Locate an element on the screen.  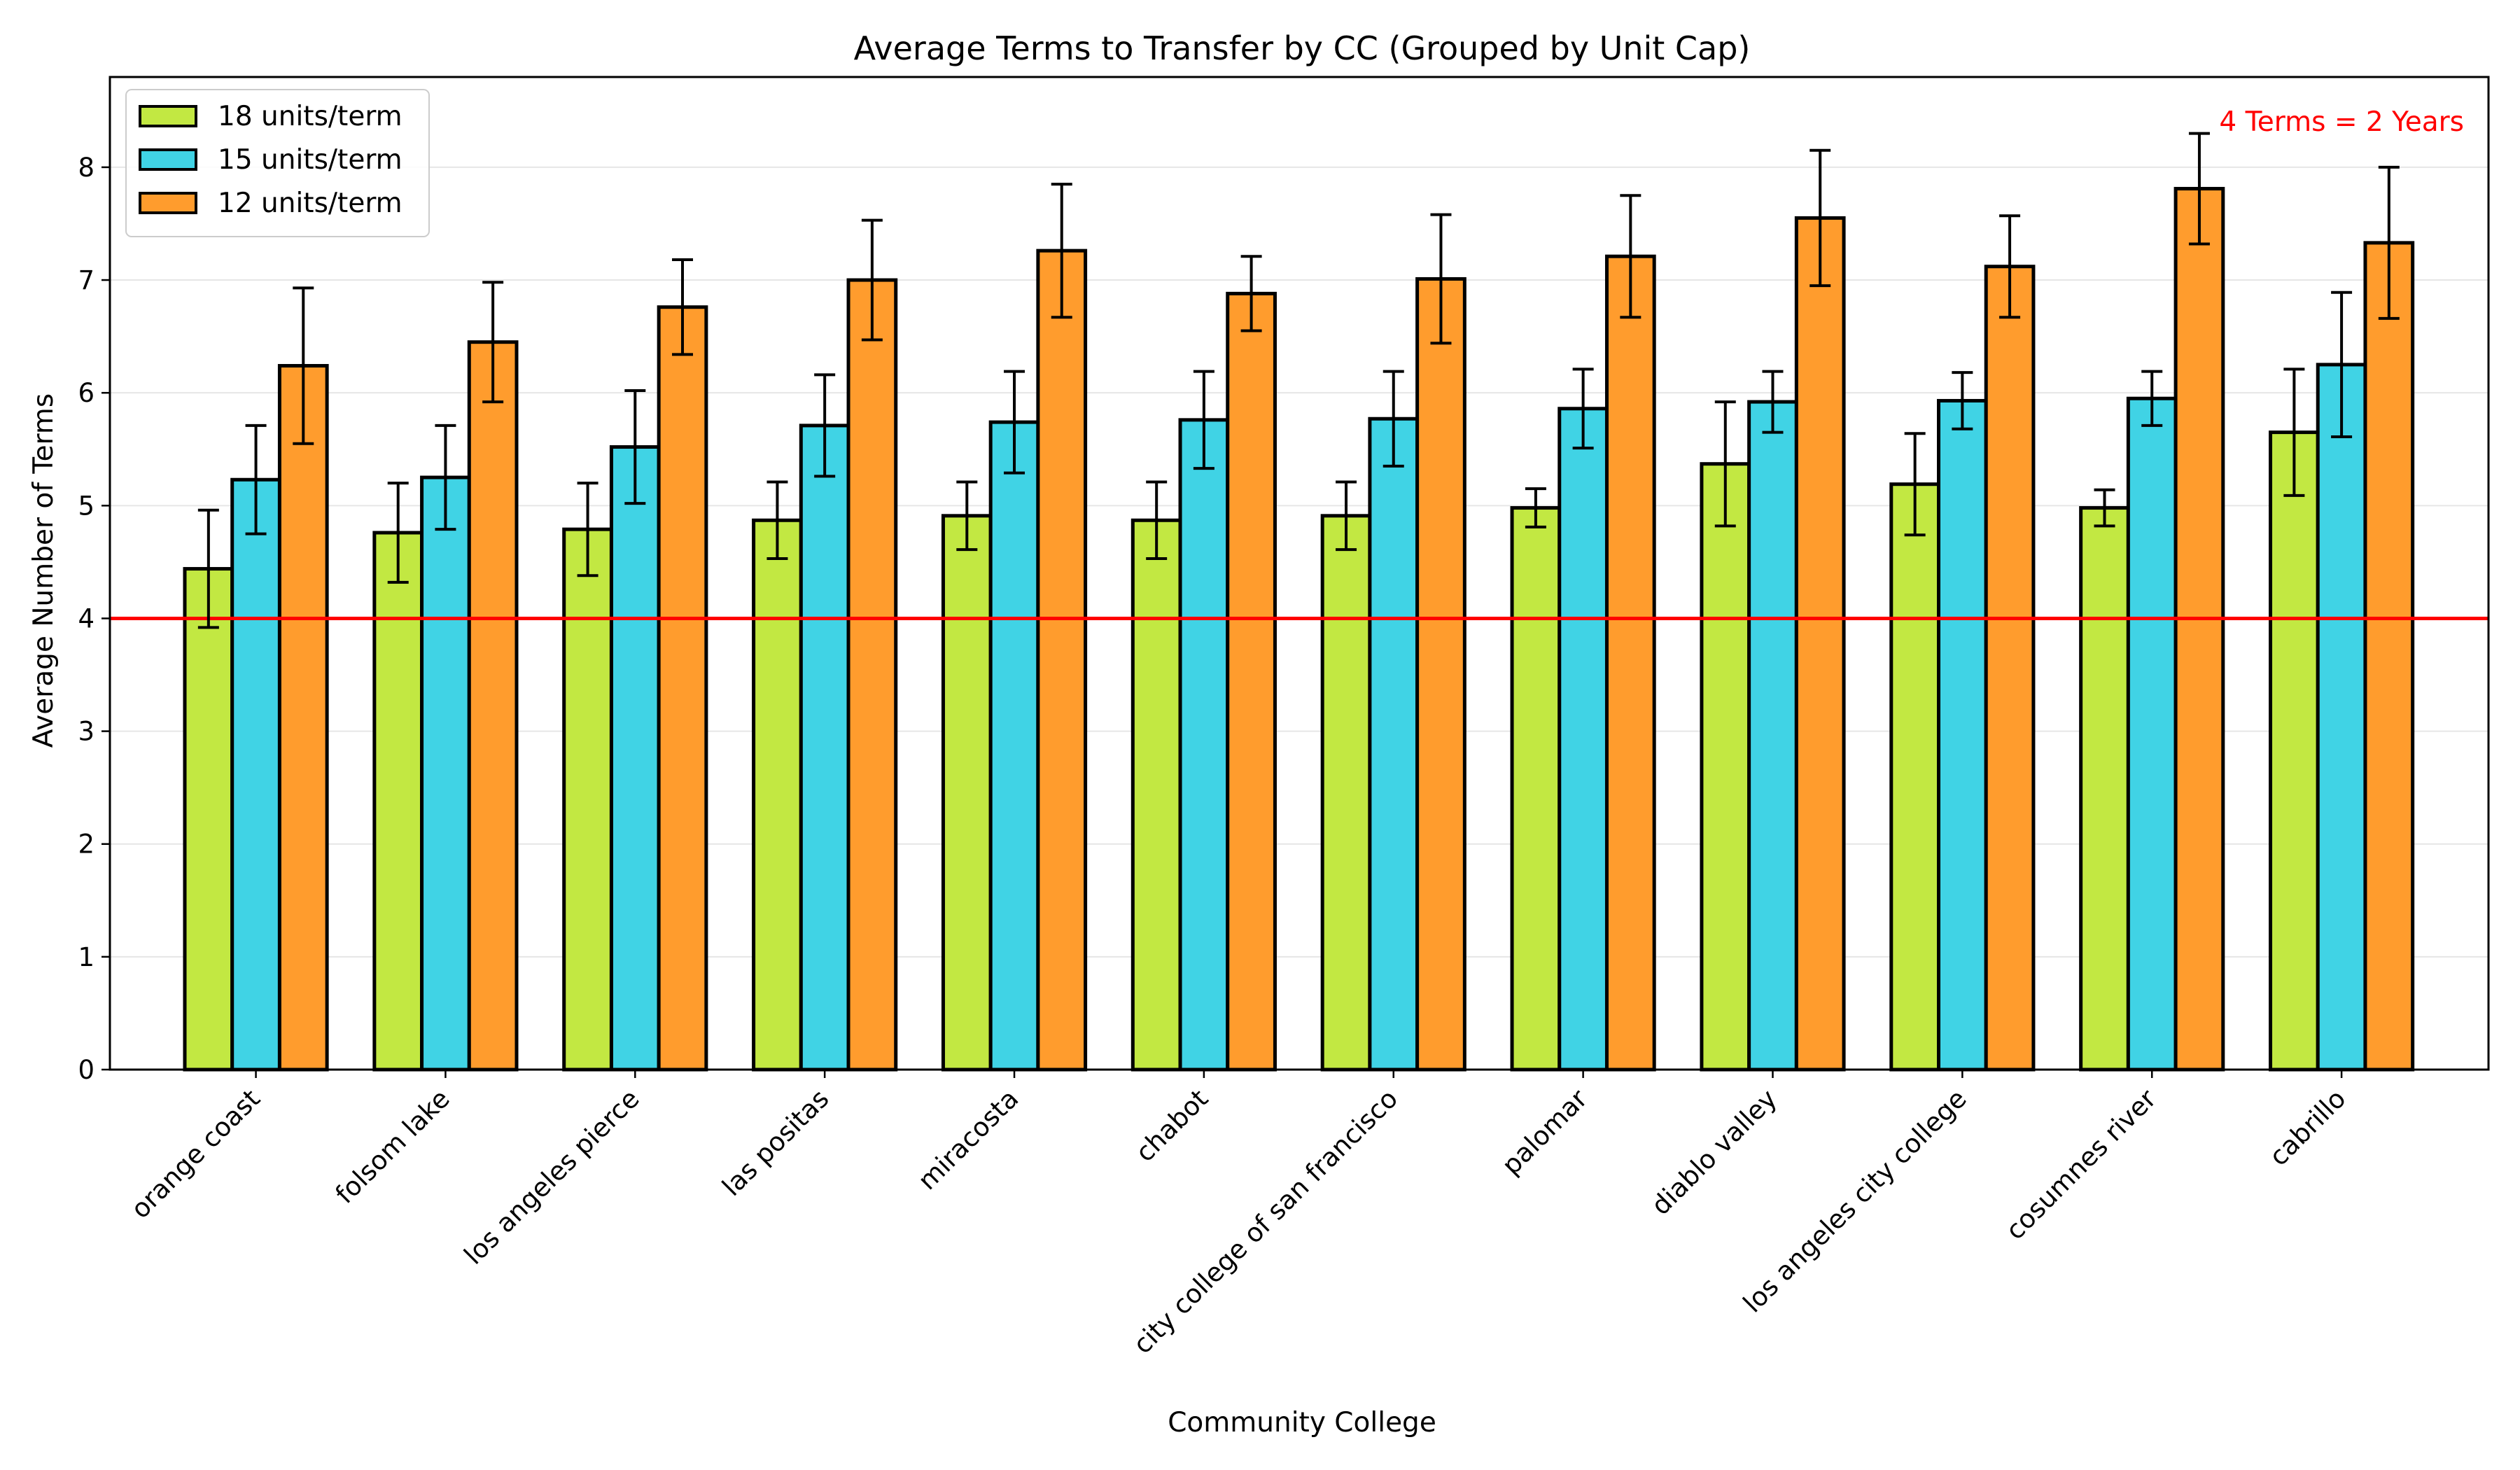
y-tick-label: 8 is located at coordinates (86, 168).